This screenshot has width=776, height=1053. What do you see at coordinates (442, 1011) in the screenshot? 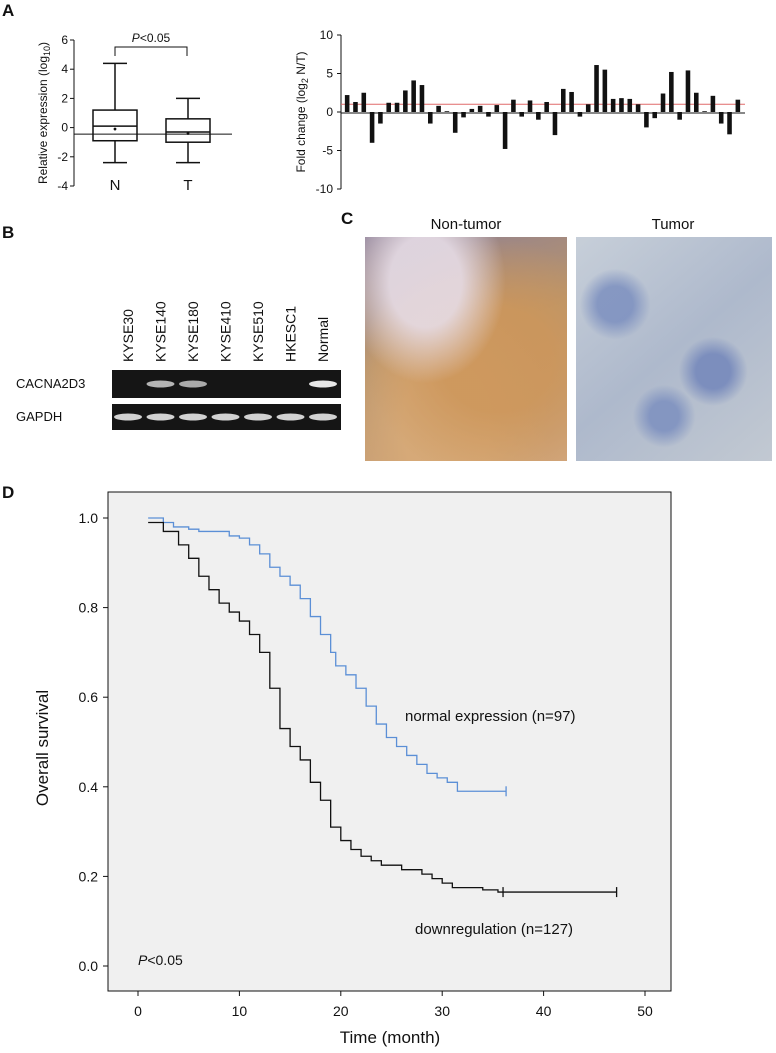
I see `survival-x-tick-label: 30` at bounding box center [442, 1011].